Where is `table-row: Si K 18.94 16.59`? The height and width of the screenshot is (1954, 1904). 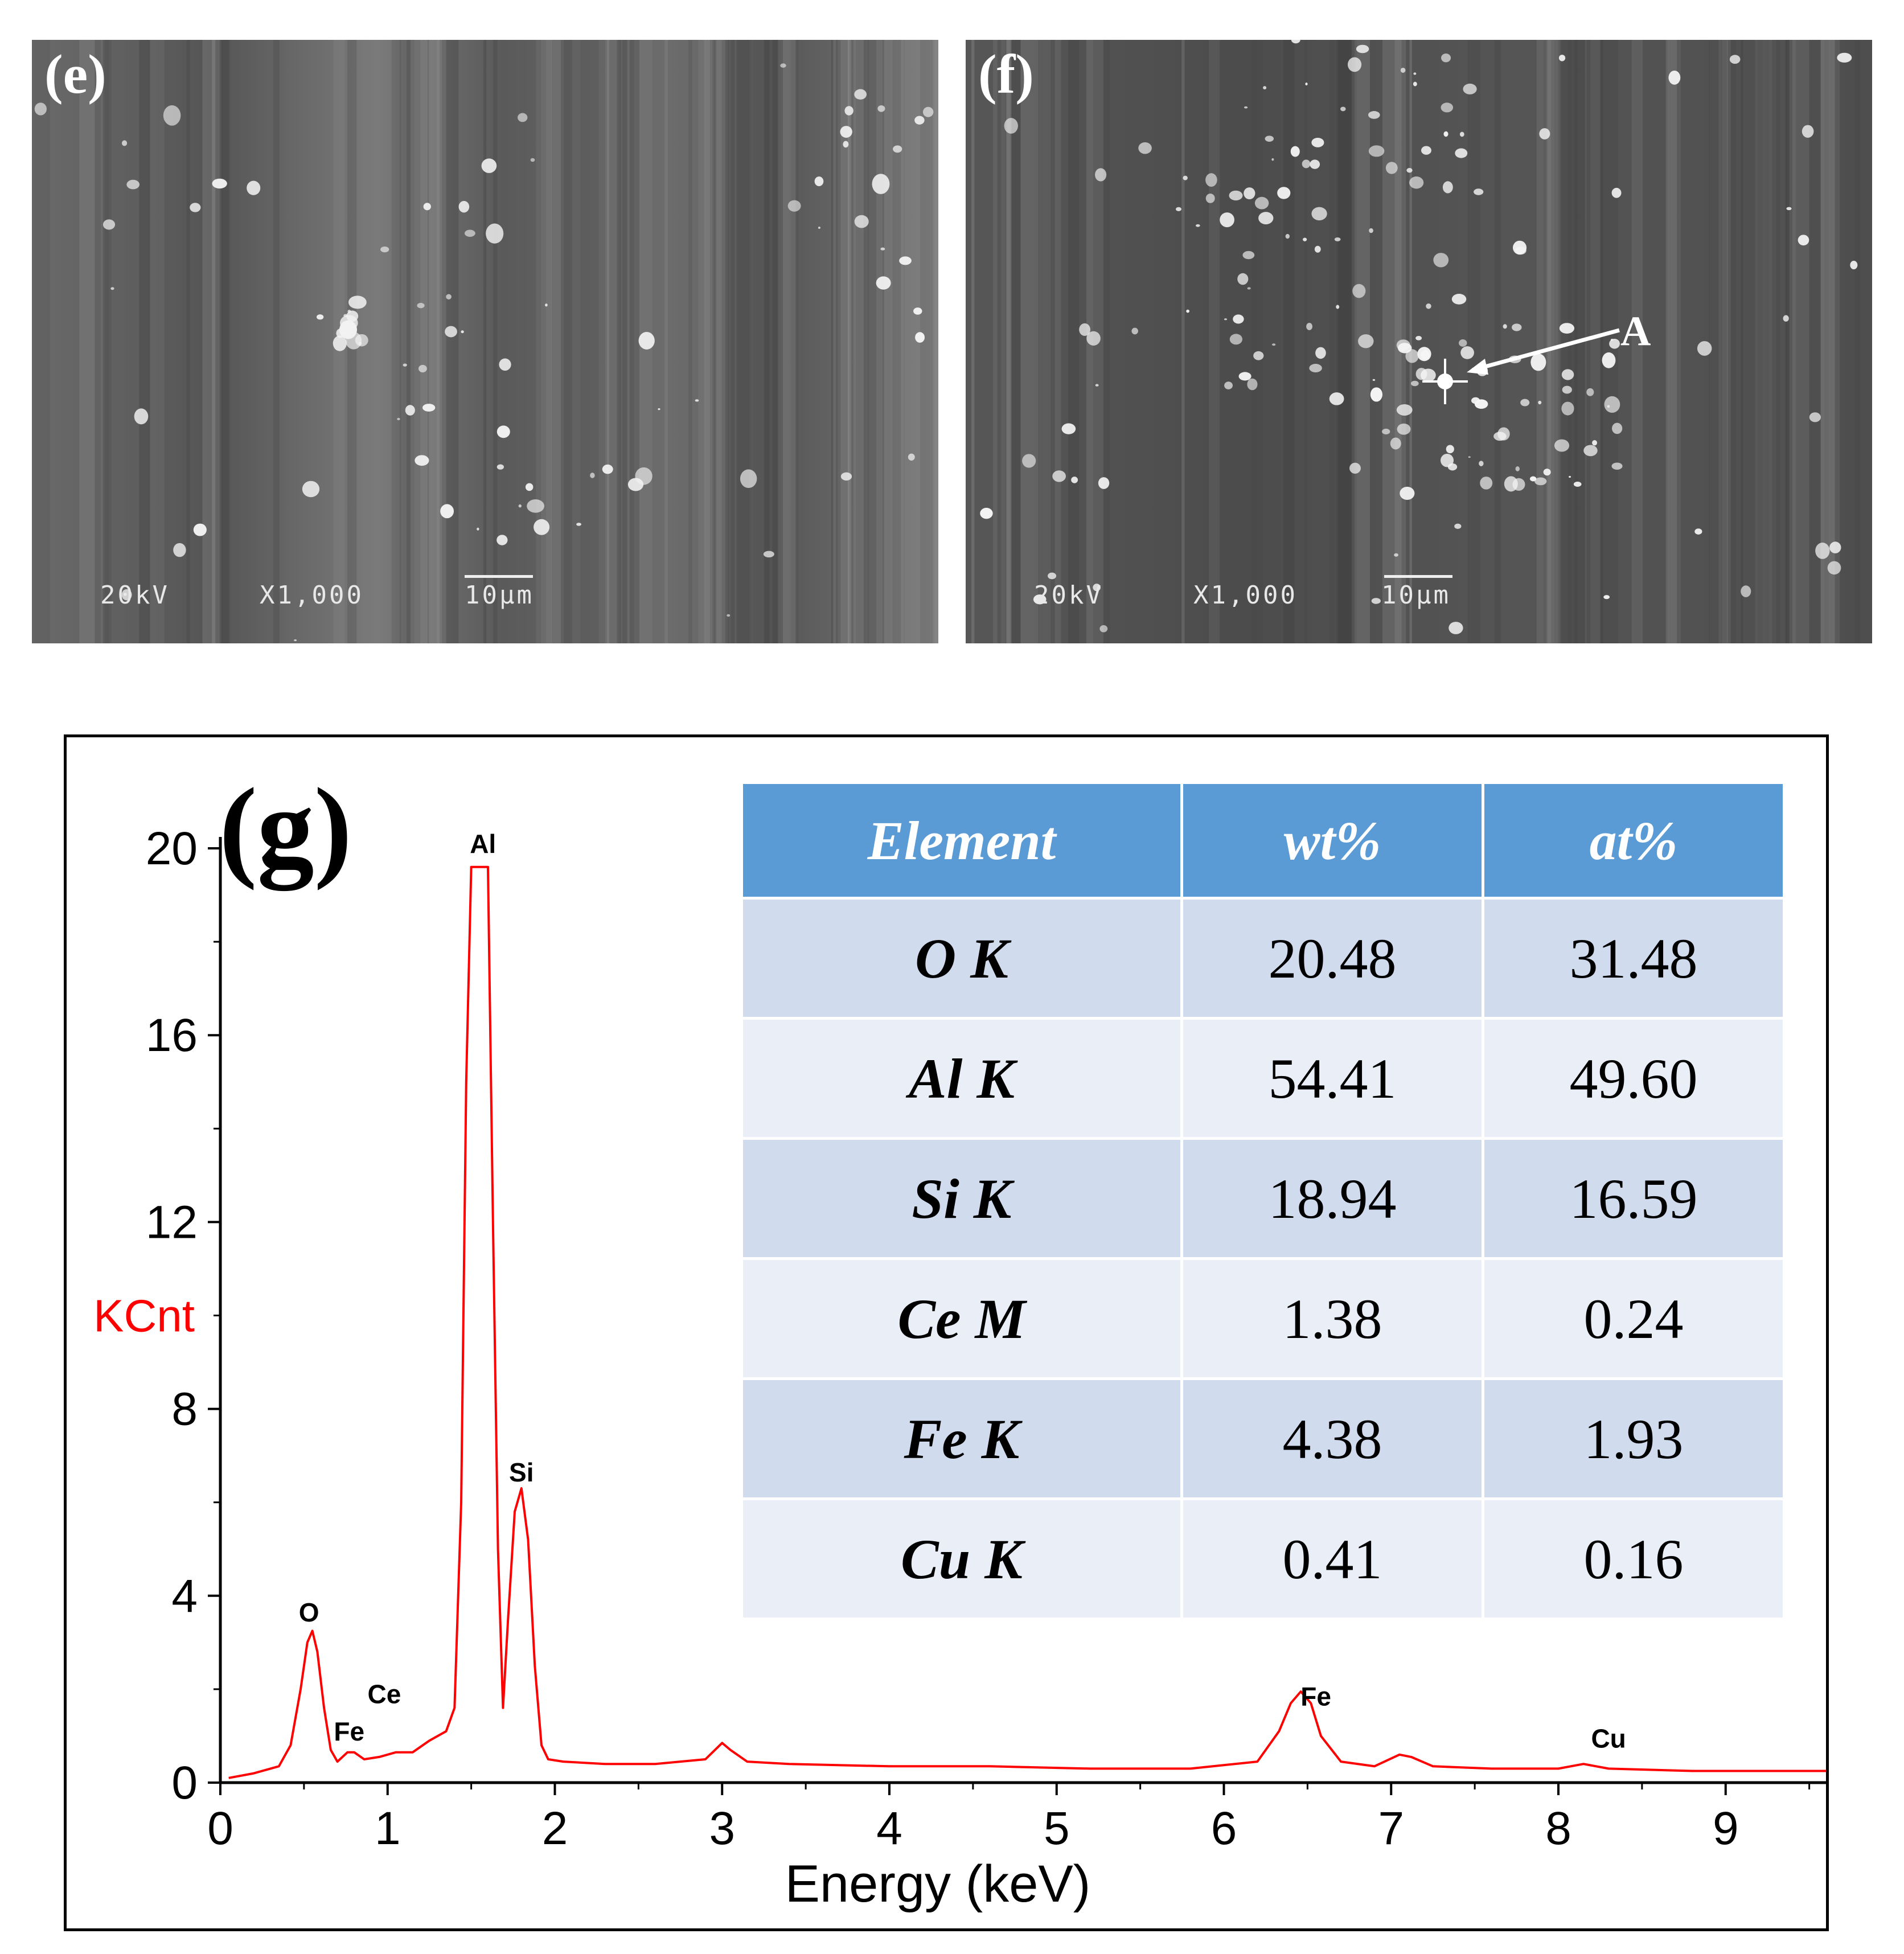
table-row: Si K 18.94 16.59 is located at coordinates (1263, 1198).